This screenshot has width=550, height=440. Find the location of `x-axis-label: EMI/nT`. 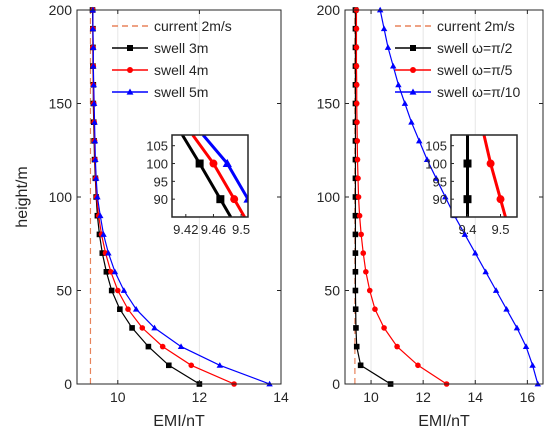

x-axis-label: EMI/nT is located at coordinates (444, 421).